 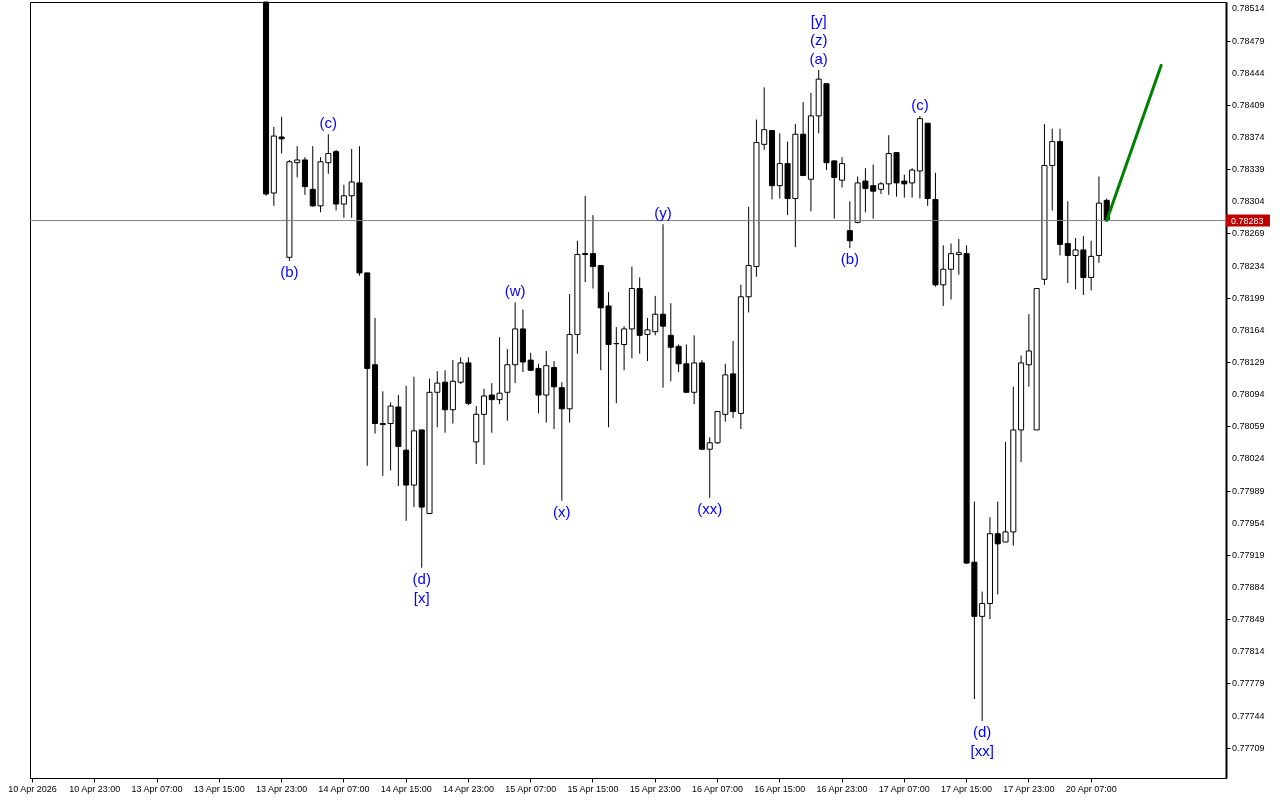 What do you see at coordinates (1248, 458) in the screenshot?
I see `y-tick-label: 0.78024` at bounding box center [1248, 458].